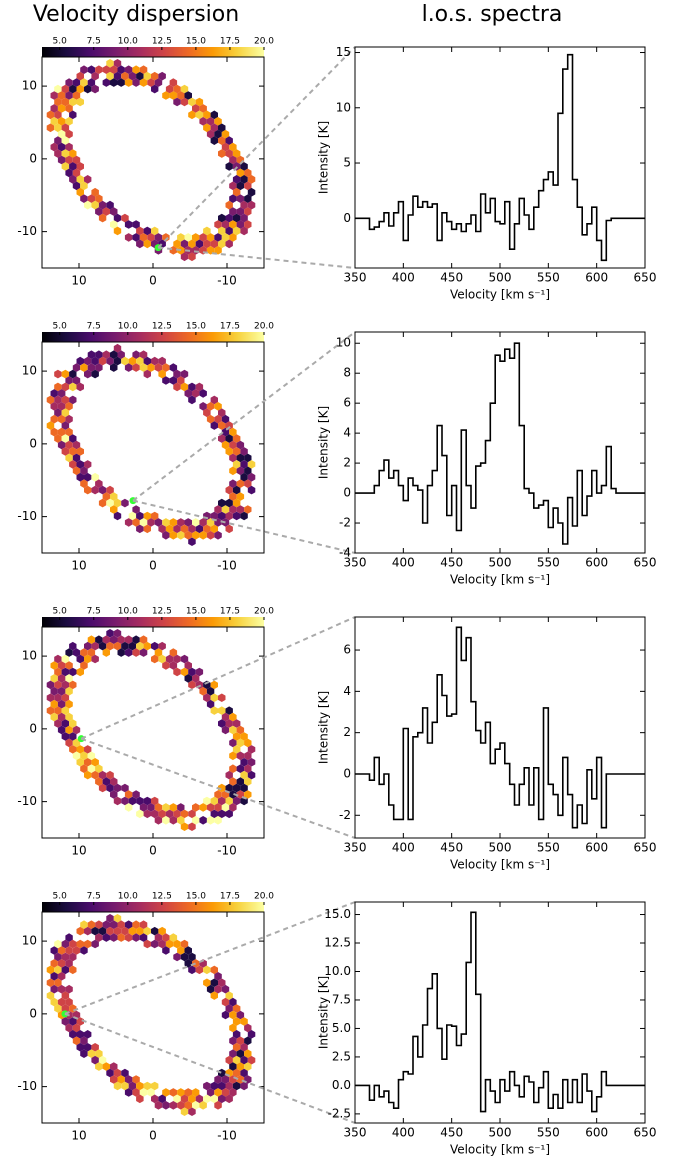 The image size is (678, 1162). What do you see at coordinates (29, 86) in the screenshot?
I see `y-tick-label: 10` at bounding box center [29, 86].